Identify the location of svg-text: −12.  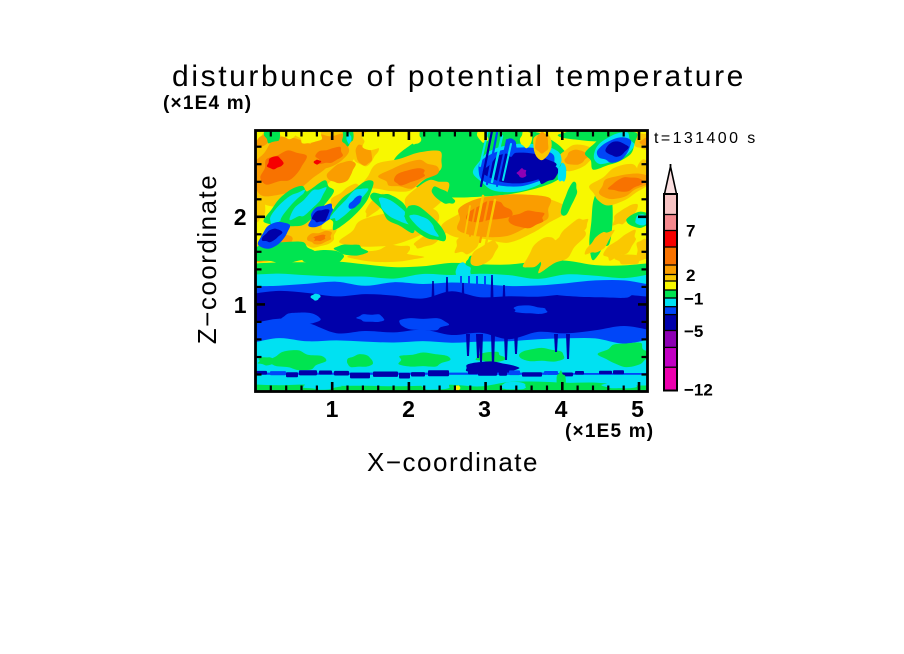
(698, 390).